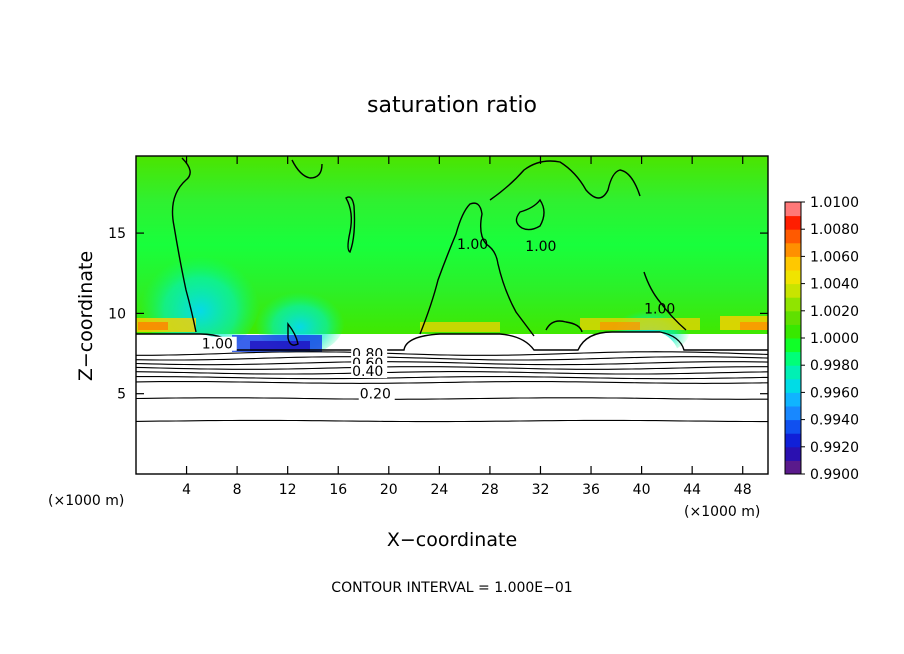 This screenshot has height=654, width=904. Describe the element at coordinates (591, 490) in the screenshot. I see `x-tick-label: 36` at that location.